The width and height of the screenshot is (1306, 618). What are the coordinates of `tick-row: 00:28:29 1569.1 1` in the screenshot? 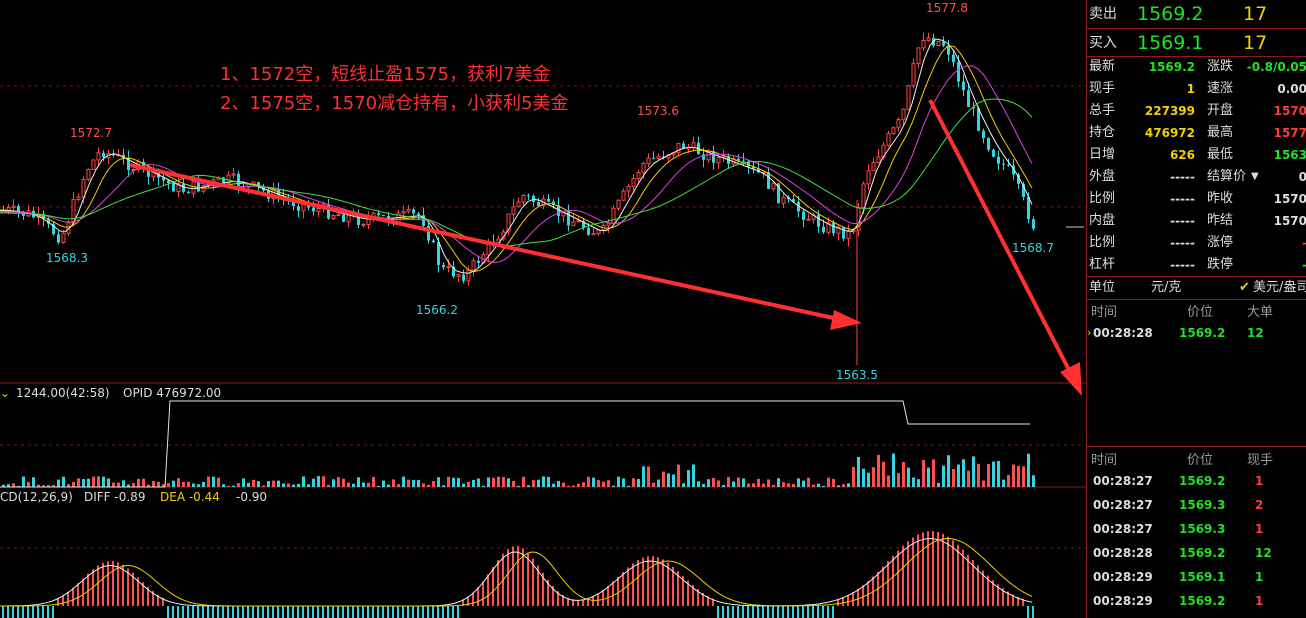 It's located at (1196, 577).